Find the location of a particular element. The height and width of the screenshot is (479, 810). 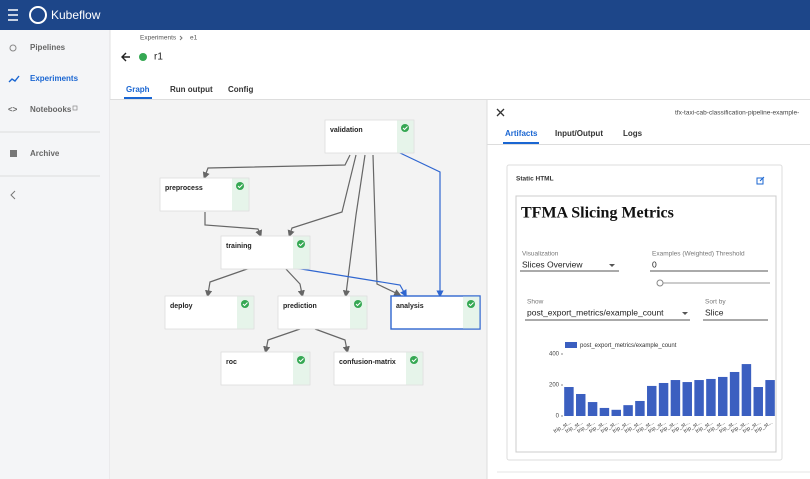

top-bar is located at coordinates (405, 15).